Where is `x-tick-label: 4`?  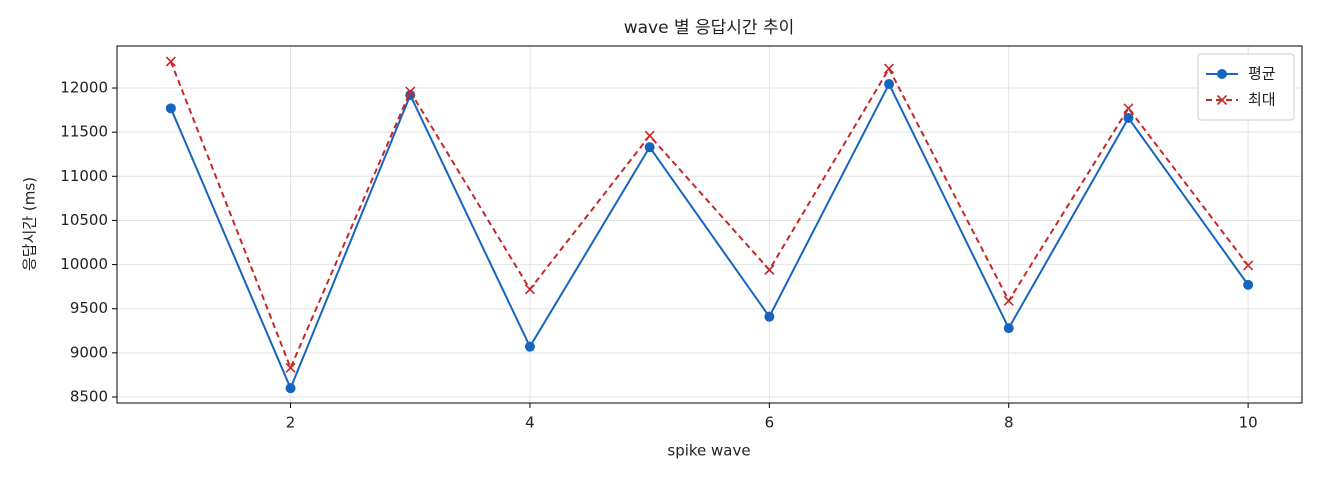 x-tick-label: 4 is located at coordinates (530, 423).